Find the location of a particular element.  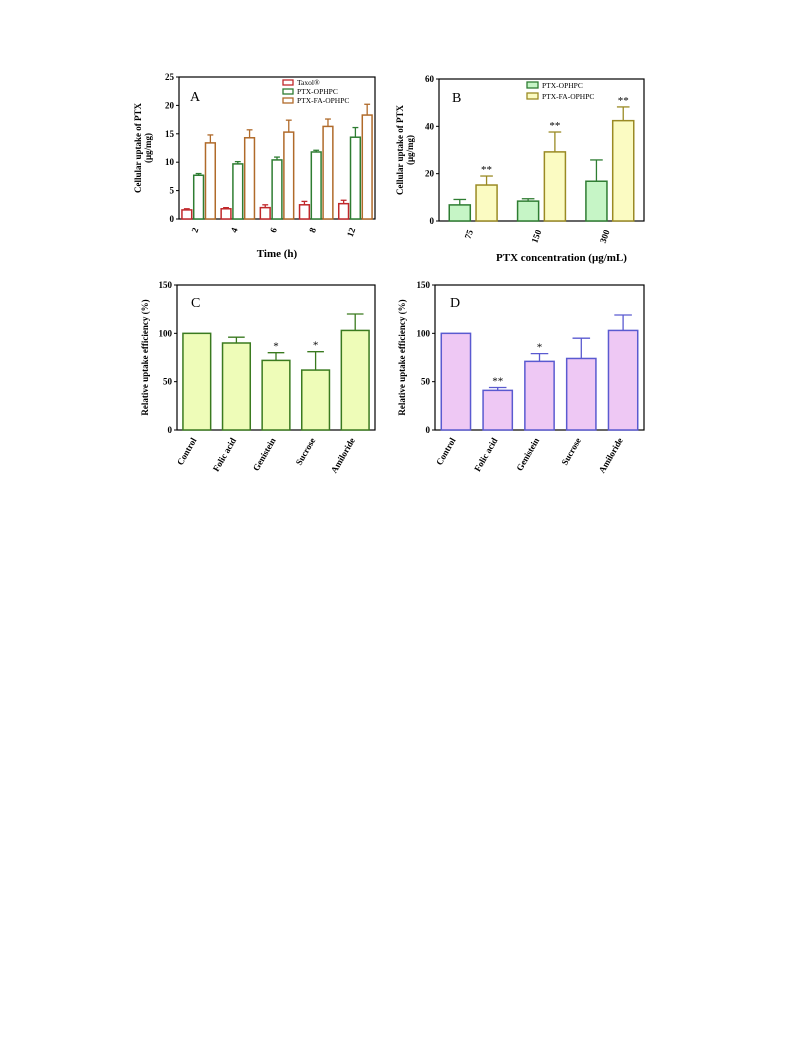

x-tick-label: 75 is located at coordinates (469, 234).